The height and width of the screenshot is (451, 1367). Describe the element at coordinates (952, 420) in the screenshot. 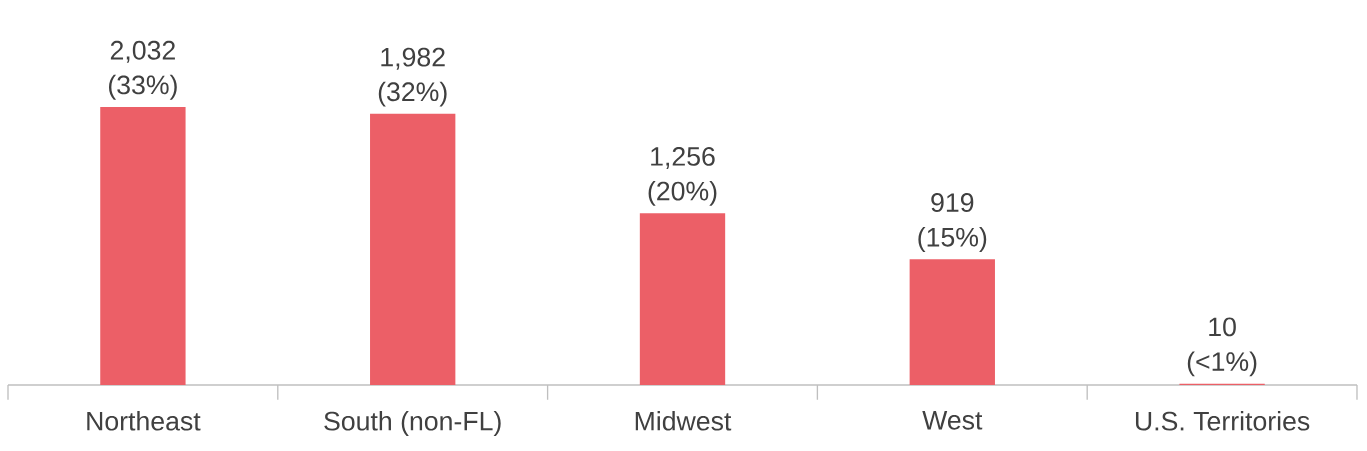

I see `x-tick-label: West` at that location.